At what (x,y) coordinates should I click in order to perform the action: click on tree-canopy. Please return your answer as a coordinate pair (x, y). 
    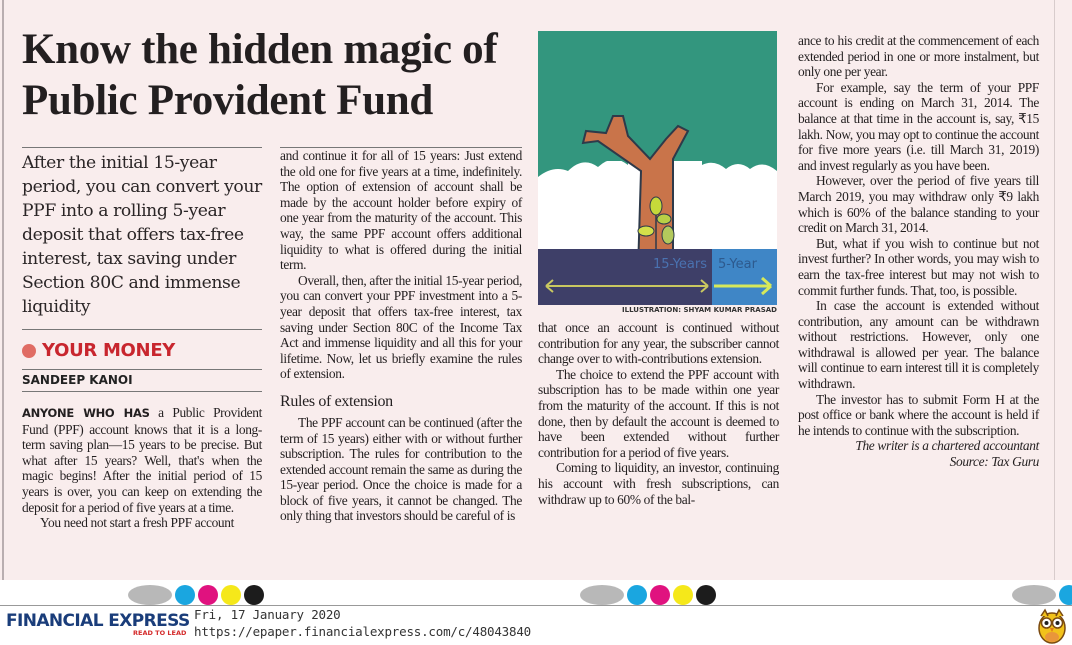
    Looking at the image, I should click on (657, 96).